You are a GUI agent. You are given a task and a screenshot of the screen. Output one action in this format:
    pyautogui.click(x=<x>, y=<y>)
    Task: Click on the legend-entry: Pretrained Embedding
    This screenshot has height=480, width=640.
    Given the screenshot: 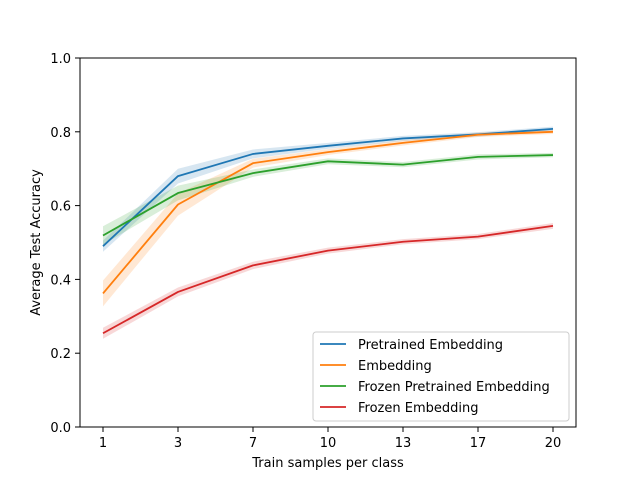 What is the action you would take?
    pyautogui.click(x=430, y=345)
    